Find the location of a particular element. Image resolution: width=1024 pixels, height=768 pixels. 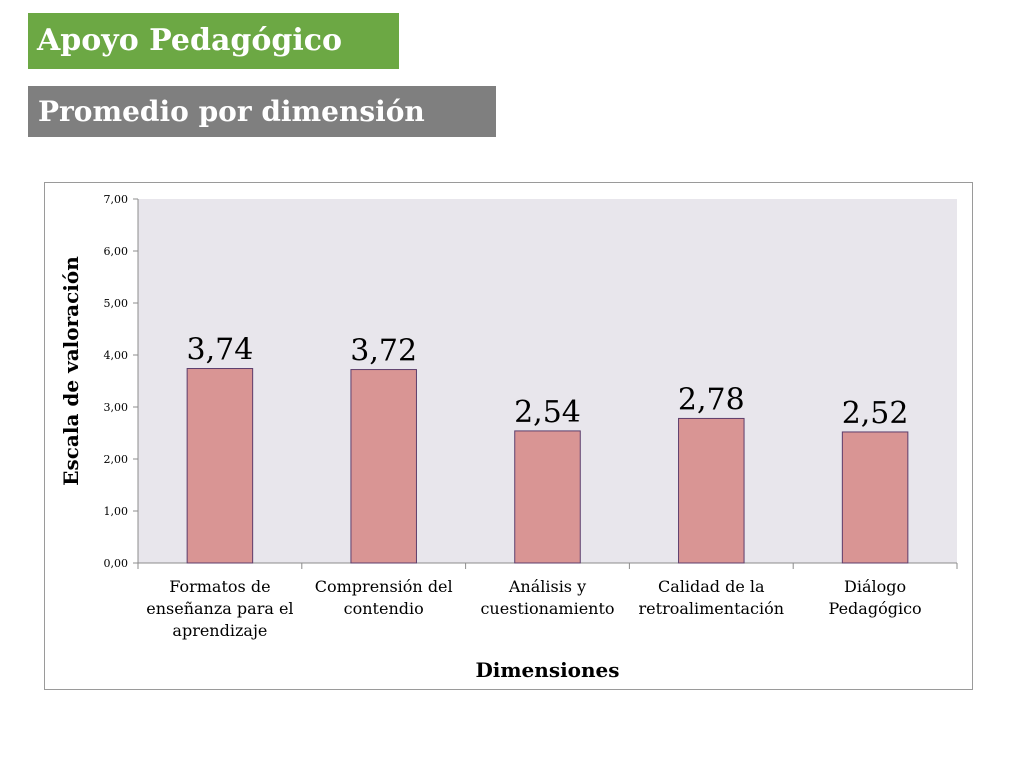

y-axis-title: Escala de valoración is located at coordinates (71, 371).